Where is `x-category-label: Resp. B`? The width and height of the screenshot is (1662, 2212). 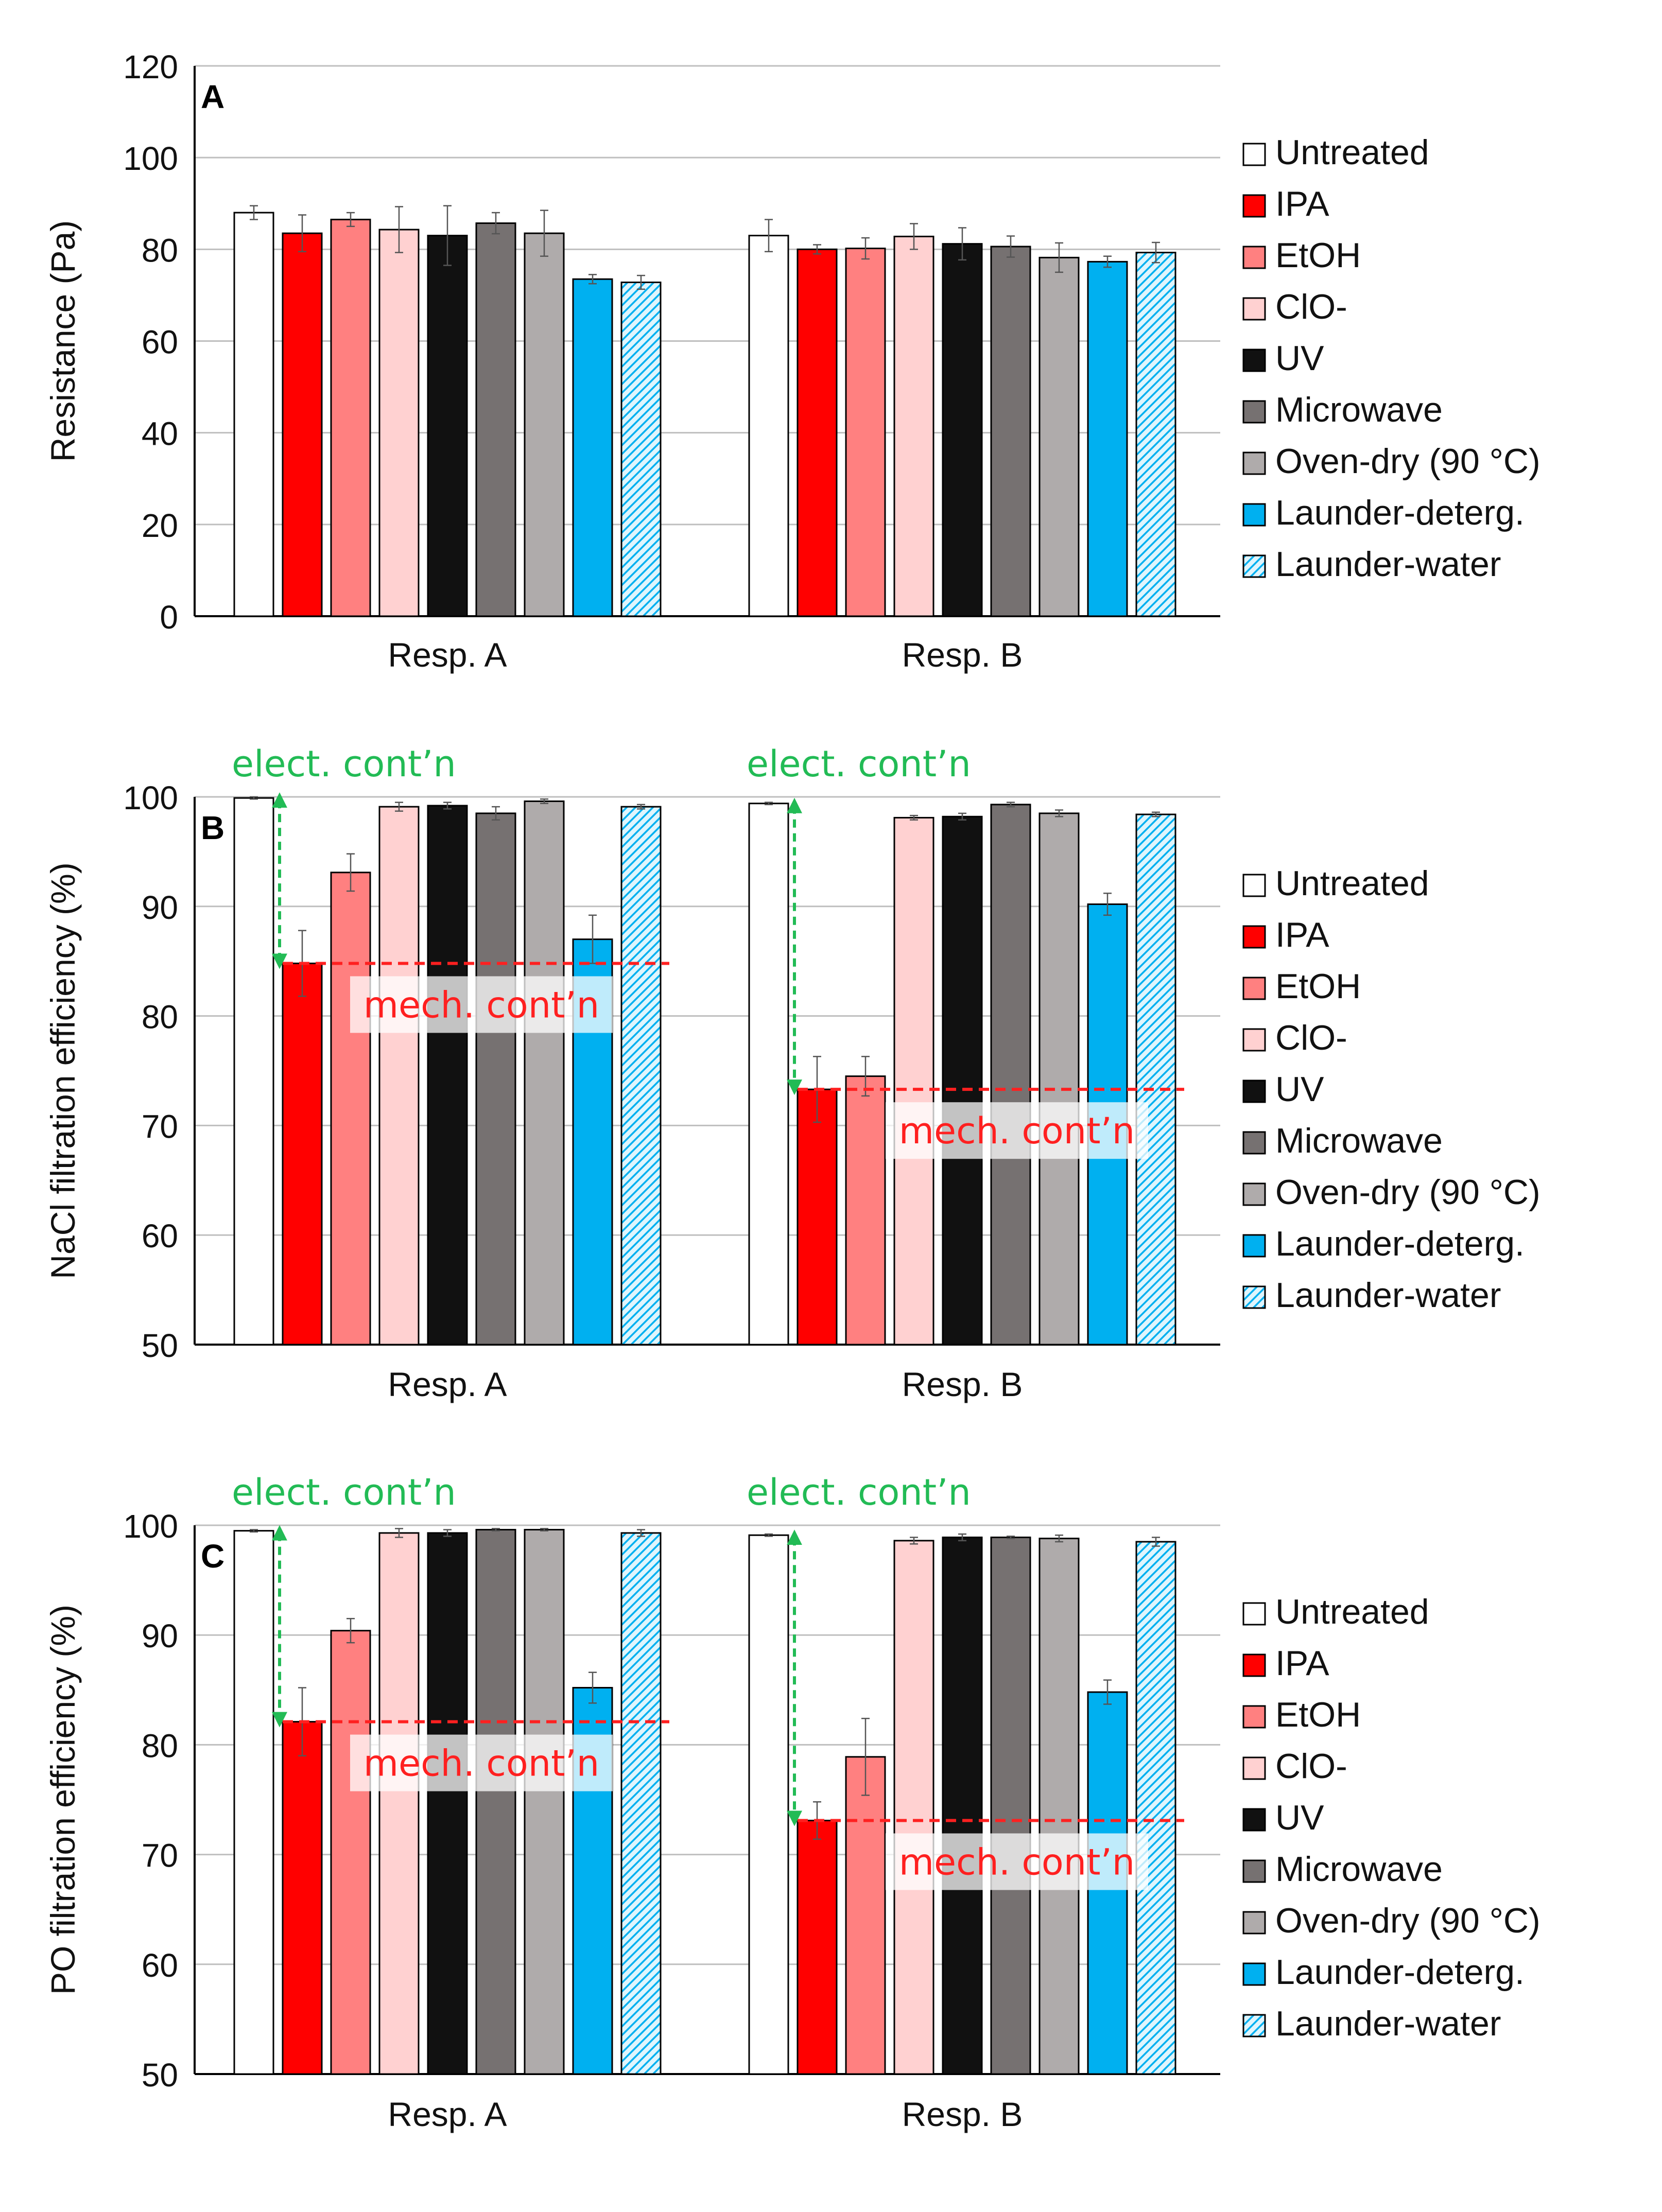
x-category-label: Resp. B is located at coordinates (963, 2114).